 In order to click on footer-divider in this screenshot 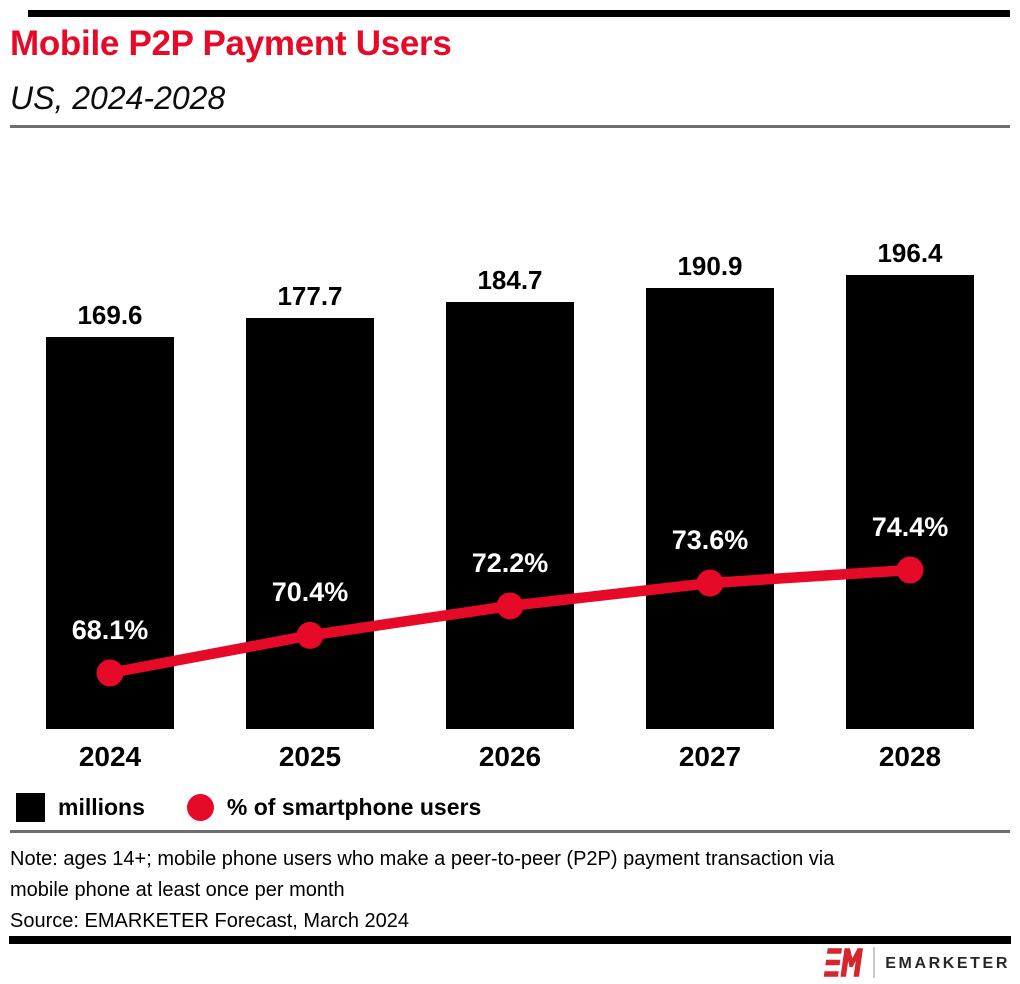, I will do `click(510, 831)`.